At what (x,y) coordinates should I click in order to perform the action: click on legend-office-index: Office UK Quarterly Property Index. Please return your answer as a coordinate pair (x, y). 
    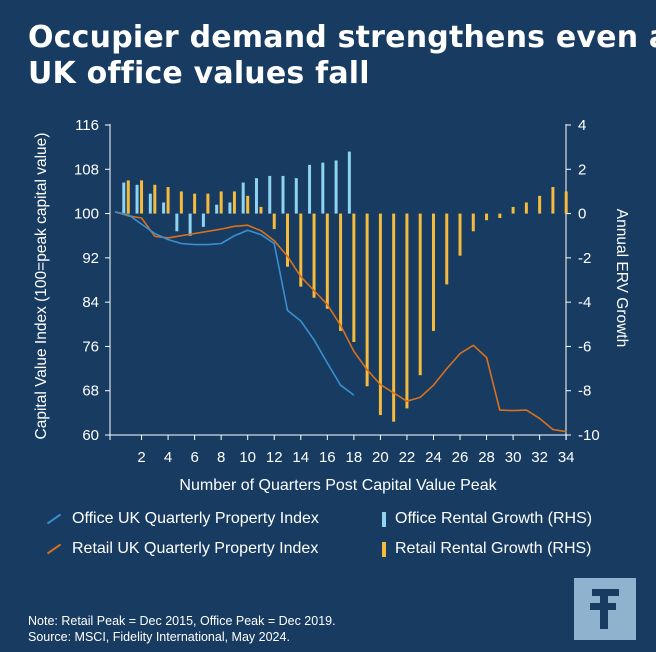
    Looking at the image, I should click on (182, 519).